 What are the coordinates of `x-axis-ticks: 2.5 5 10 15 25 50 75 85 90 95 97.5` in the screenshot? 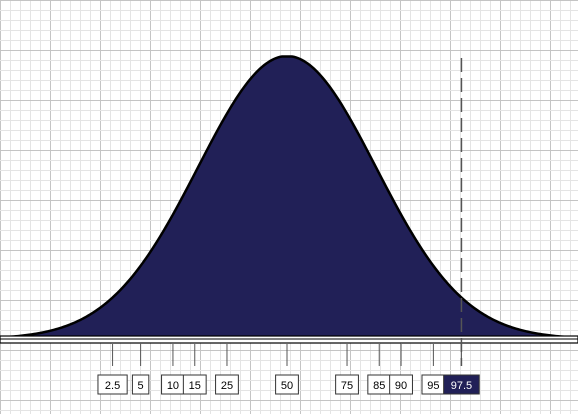 It's located at (288, 369).